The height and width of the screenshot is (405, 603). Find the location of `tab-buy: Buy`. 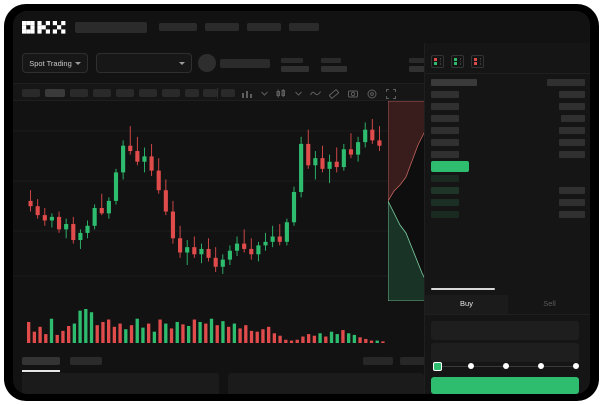

tab-buy: Buy is located at coordinates (466, 304).